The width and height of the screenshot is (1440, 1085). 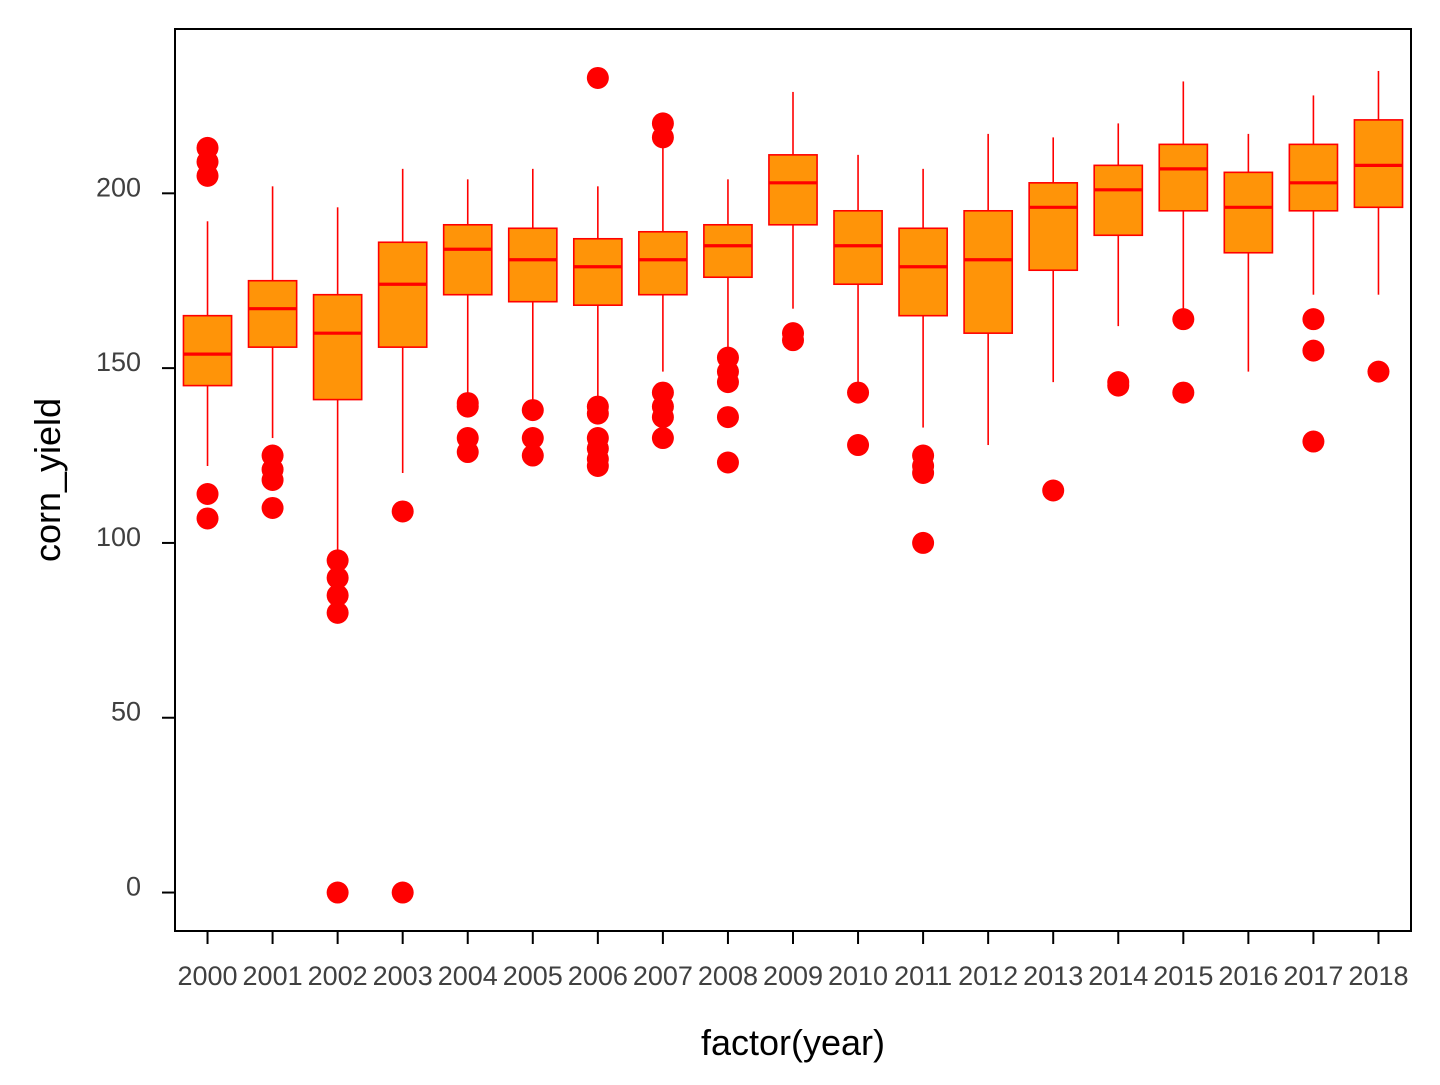 I want to click on box-2000, so click(x=207, y=333).